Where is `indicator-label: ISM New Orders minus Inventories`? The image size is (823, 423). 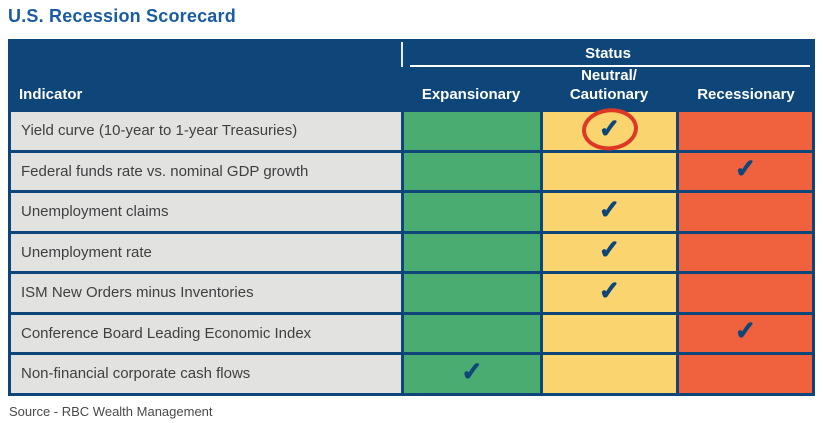 indicator-label: ISM New Orders minus Inventories is located at coordinates (137, 293).